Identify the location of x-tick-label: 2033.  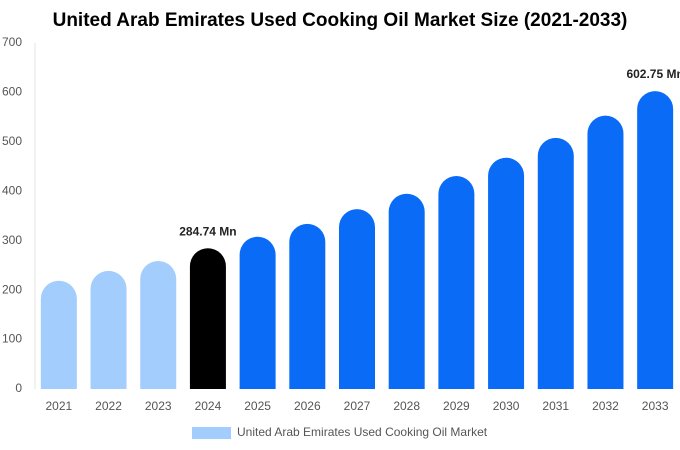
(655, 406).